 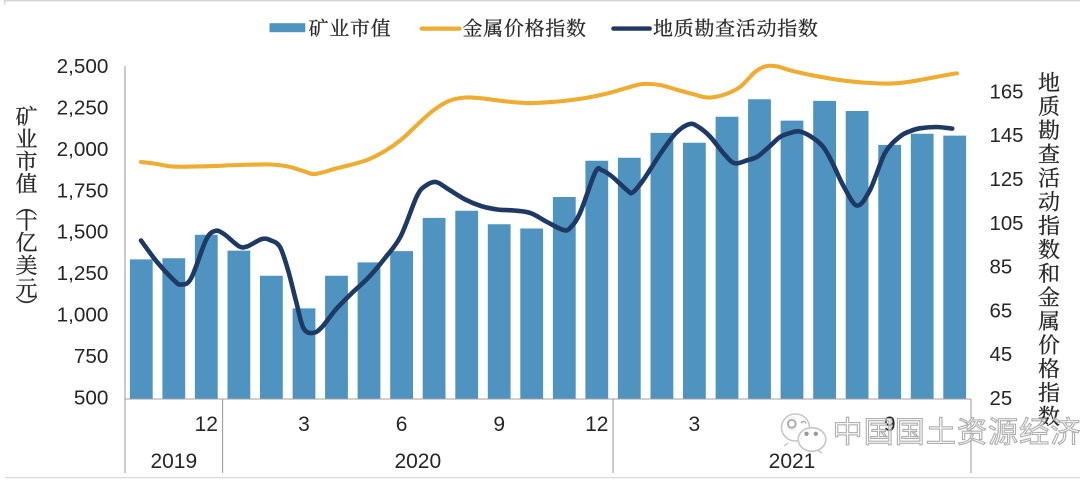 I want to click on svg-text: 9, so click(x=499, y=424).